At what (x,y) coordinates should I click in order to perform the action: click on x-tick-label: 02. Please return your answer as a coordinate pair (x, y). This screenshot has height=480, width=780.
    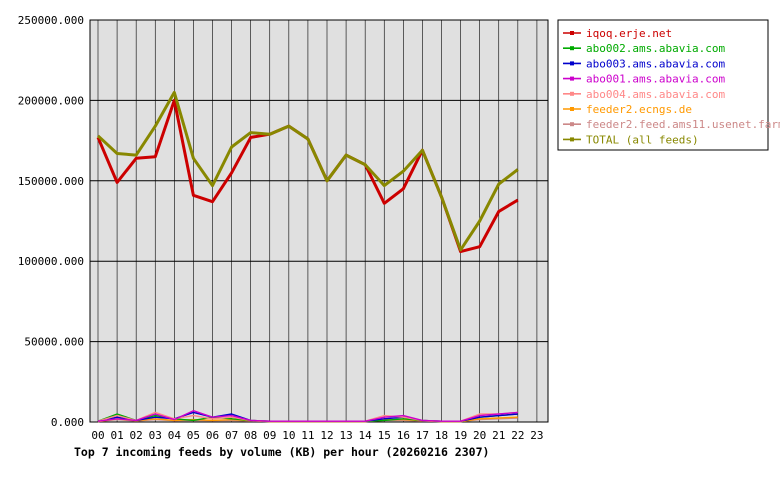
    Looking at the image, I should click on (136, 435).